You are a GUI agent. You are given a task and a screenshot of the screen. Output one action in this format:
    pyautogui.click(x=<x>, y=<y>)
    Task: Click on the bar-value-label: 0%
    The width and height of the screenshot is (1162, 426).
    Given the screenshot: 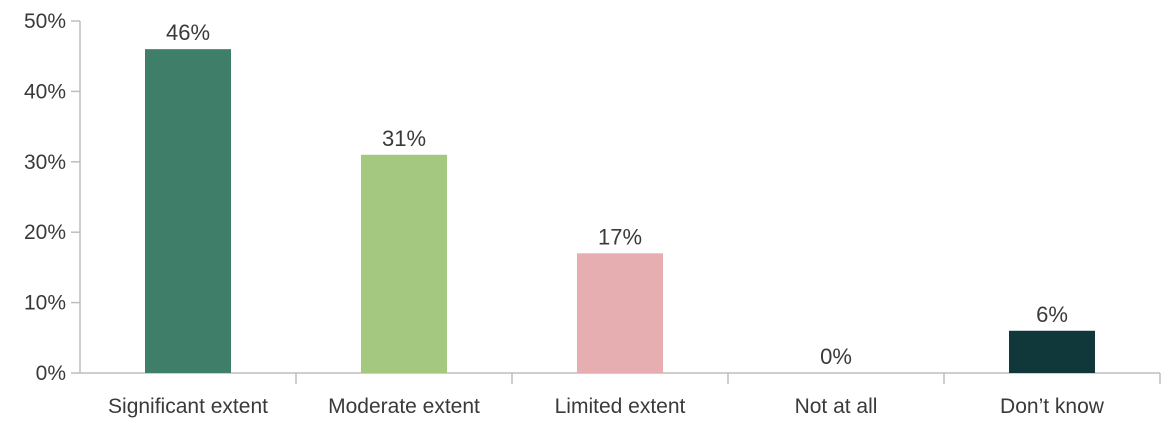 What is the action you would take?
    pyautogui.click(x=836, y=356)
    